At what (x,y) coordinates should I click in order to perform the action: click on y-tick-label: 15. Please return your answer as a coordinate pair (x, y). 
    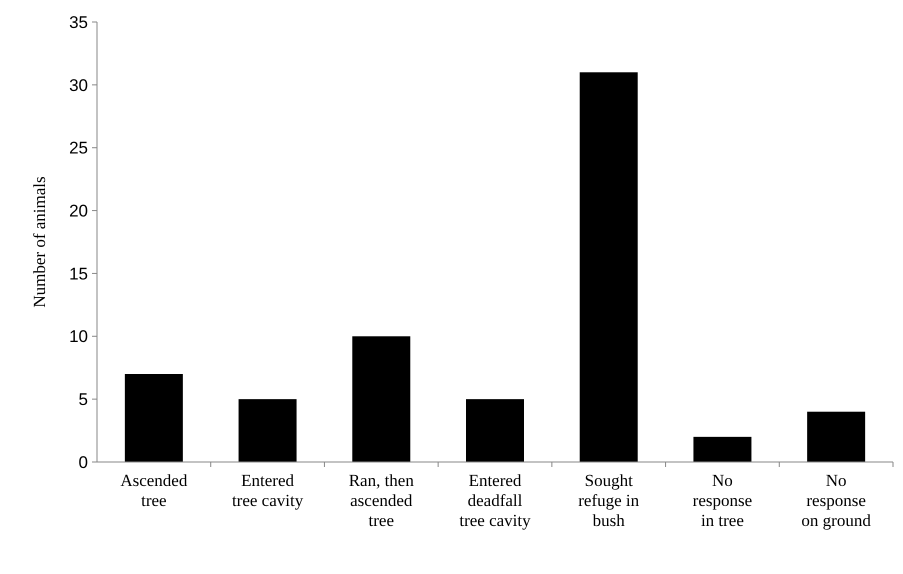
    Looking at the image, I should click on (78, 274).